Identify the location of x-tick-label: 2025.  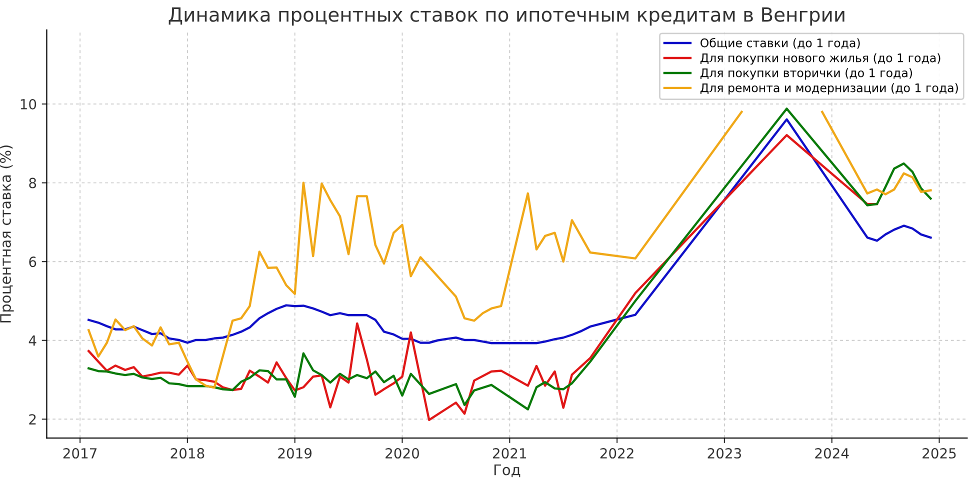
(939, 453).